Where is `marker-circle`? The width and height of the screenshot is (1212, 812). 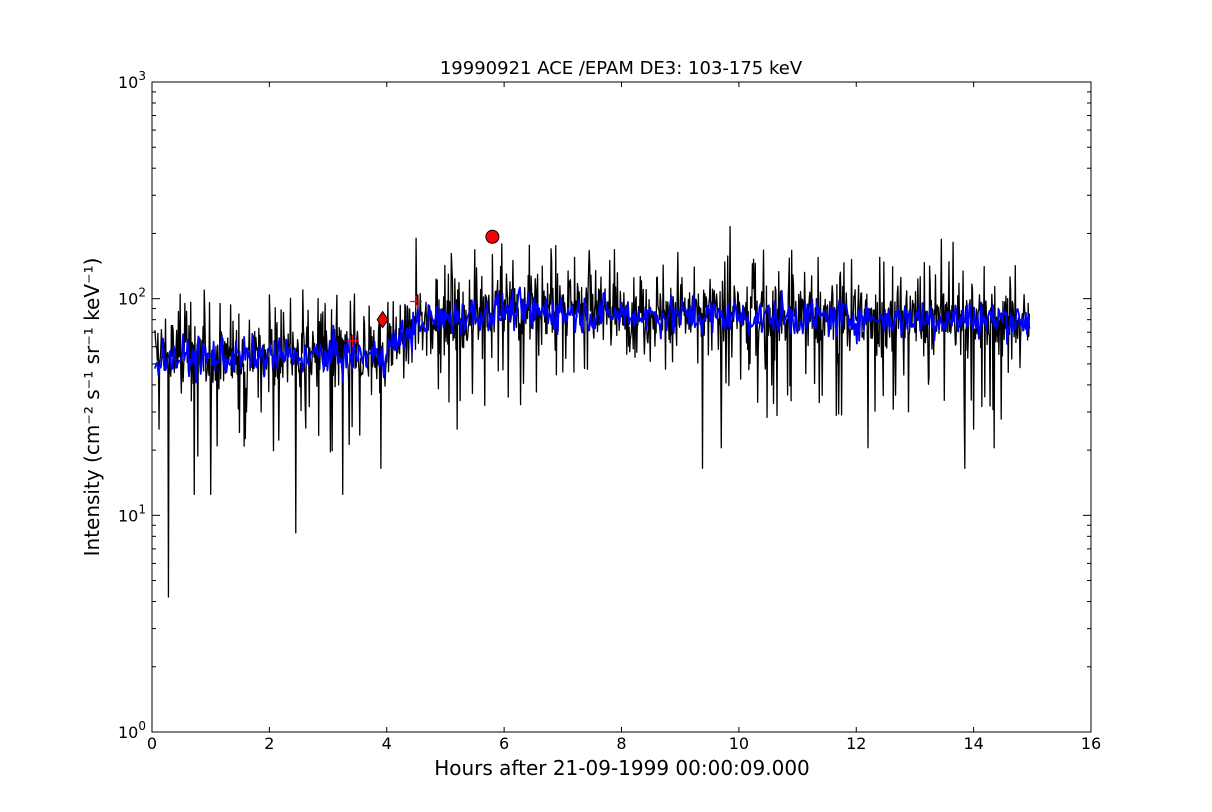 marker-circle is located at coordinates (492, 236).